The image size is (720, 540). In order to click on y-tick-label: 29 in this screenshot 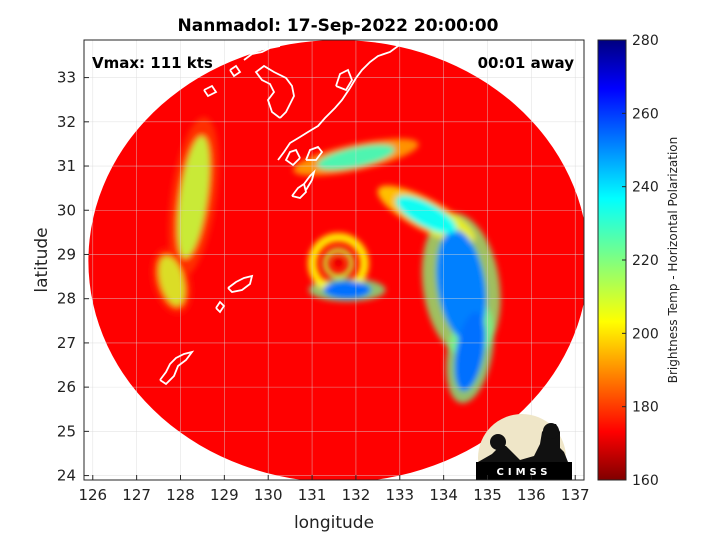, I will do `click(66, 254)`.